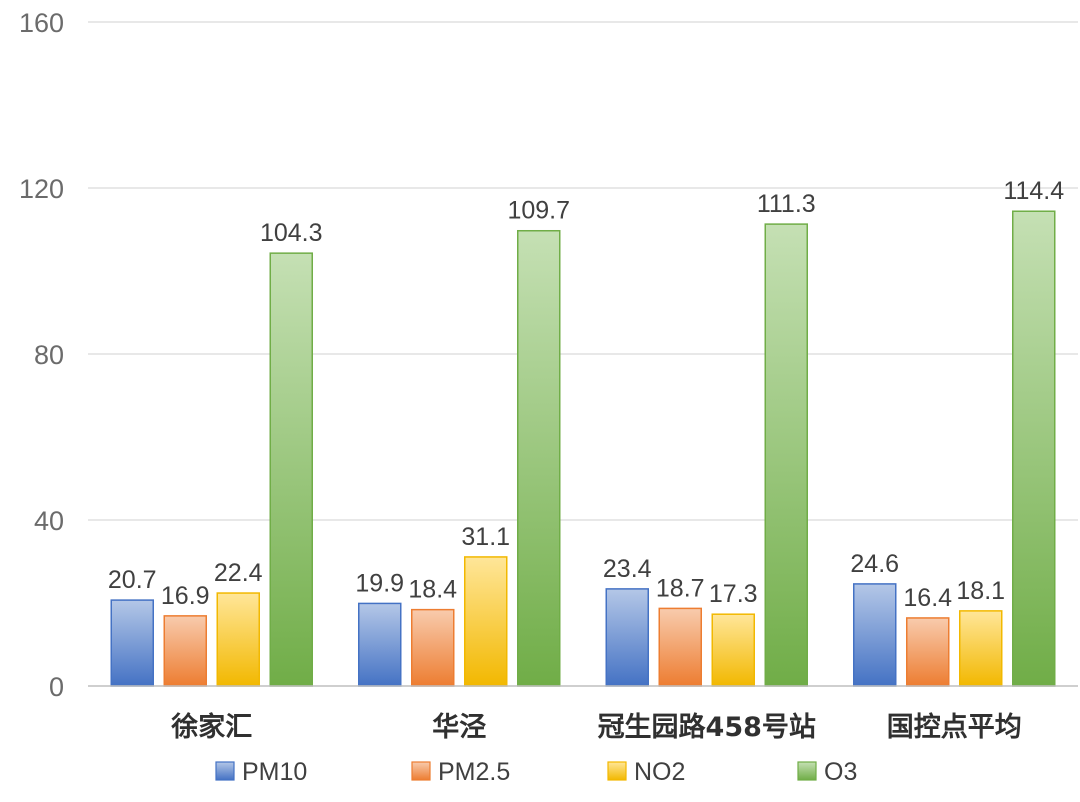  Describe the element at coordinates (474, 772) in the screenshot. I see `legend-label-pm25: PM2.5` at that location.